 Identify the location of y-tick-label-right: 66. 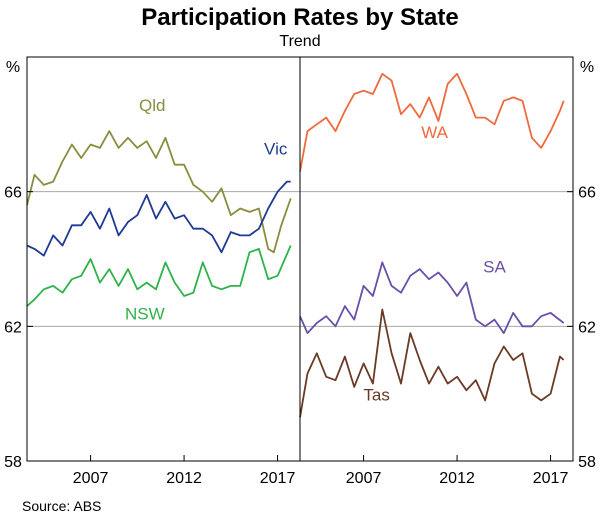
(587, 193).